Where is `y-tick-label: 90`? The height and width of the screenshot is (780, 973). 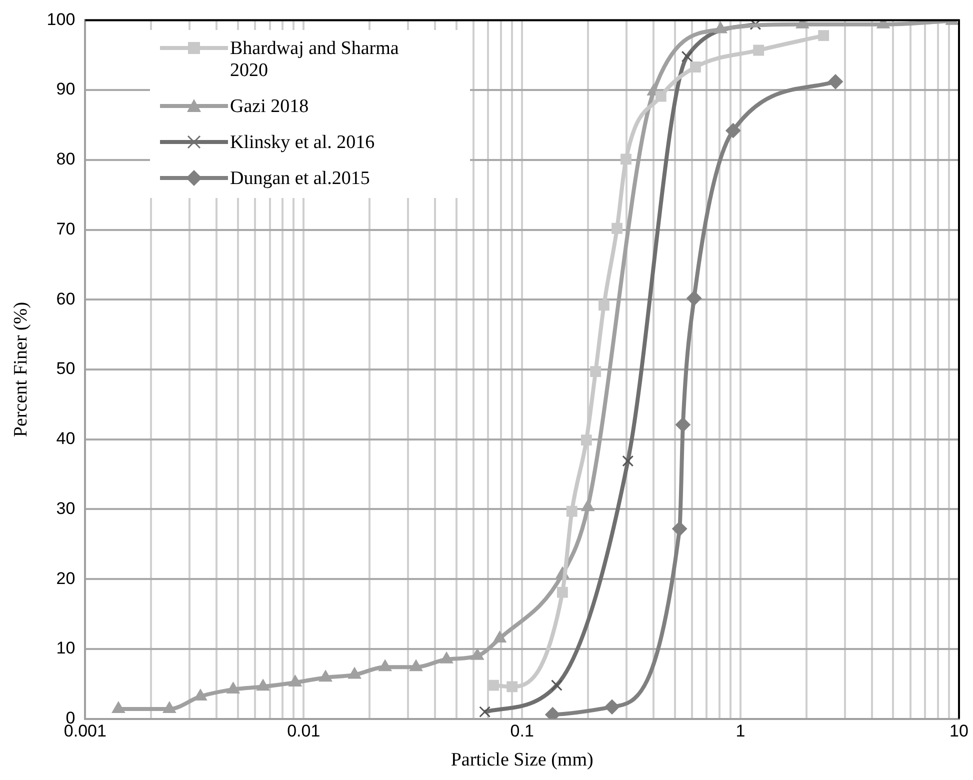
y-tick-label: 90 is located at coordinates (66, 89).